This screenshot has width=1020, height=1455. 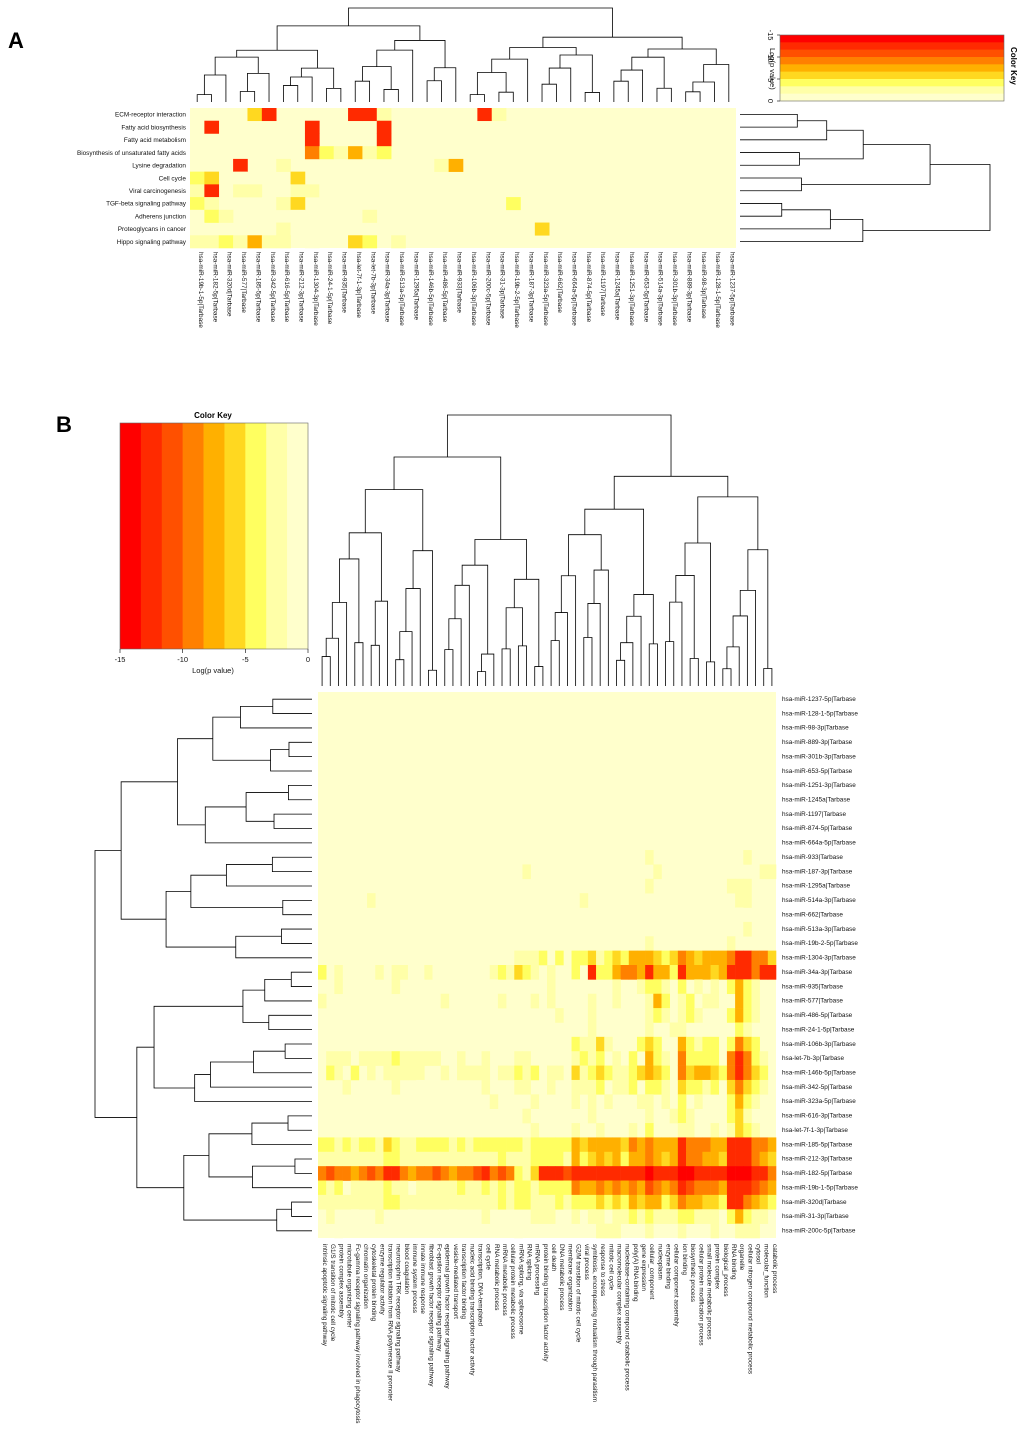 I want to click on panel-b-row-label: hsa-let-7b-3p|Tarbase, so click(x=813, y=1058).